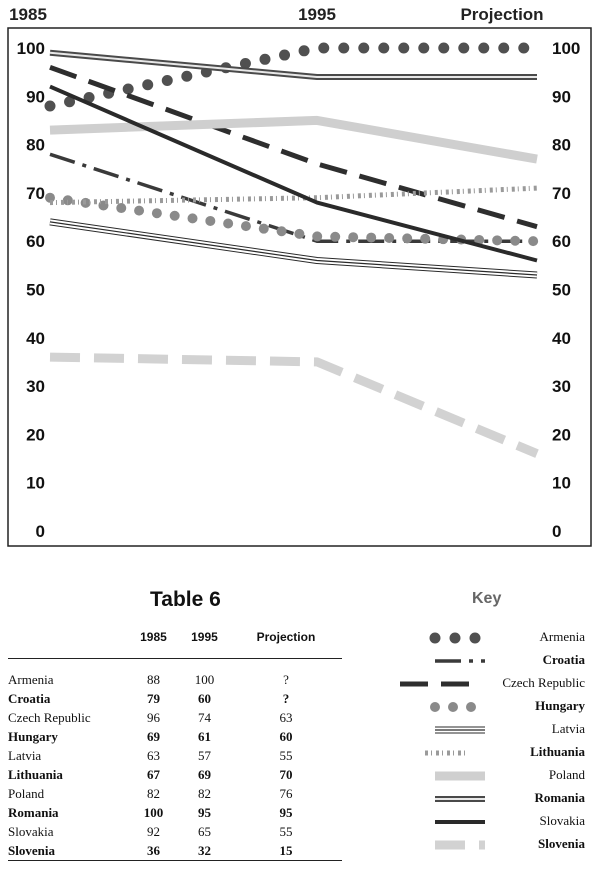  Describe the element at coordinates (204, 644) in the screenshot. I see `header-1995: 1995` at that location.